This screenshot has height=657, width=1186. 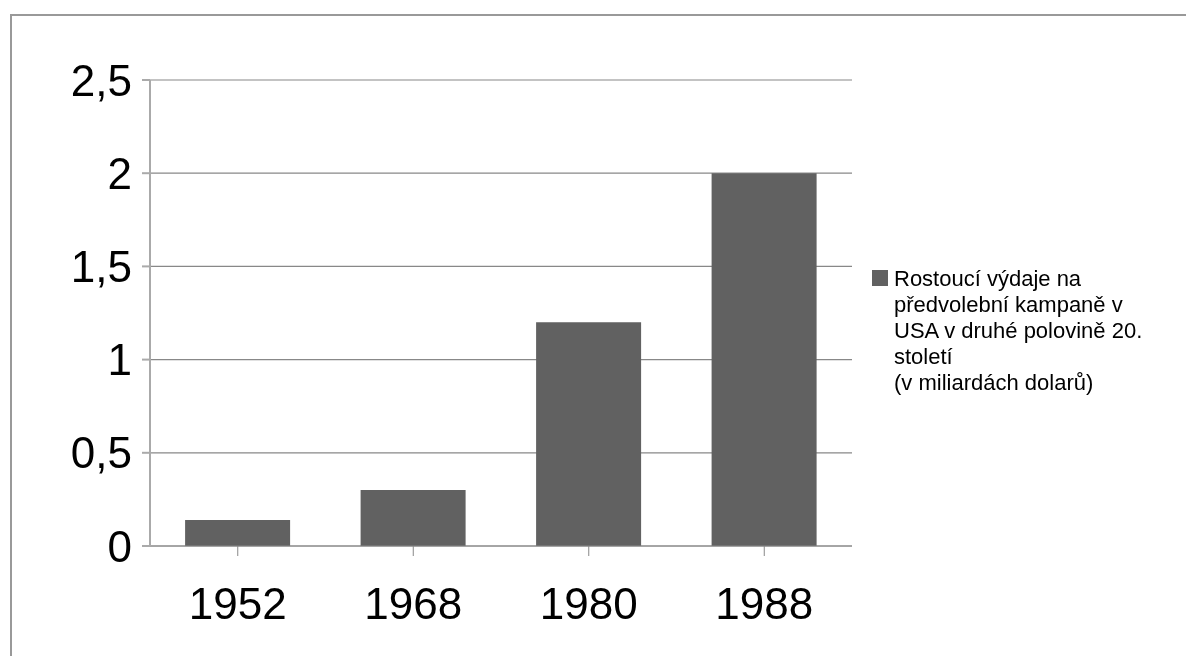 What do you see at coordinates (119, 546) in the screenshot?
I see `y-tick-label: 0` at bounding box center [119, 546].